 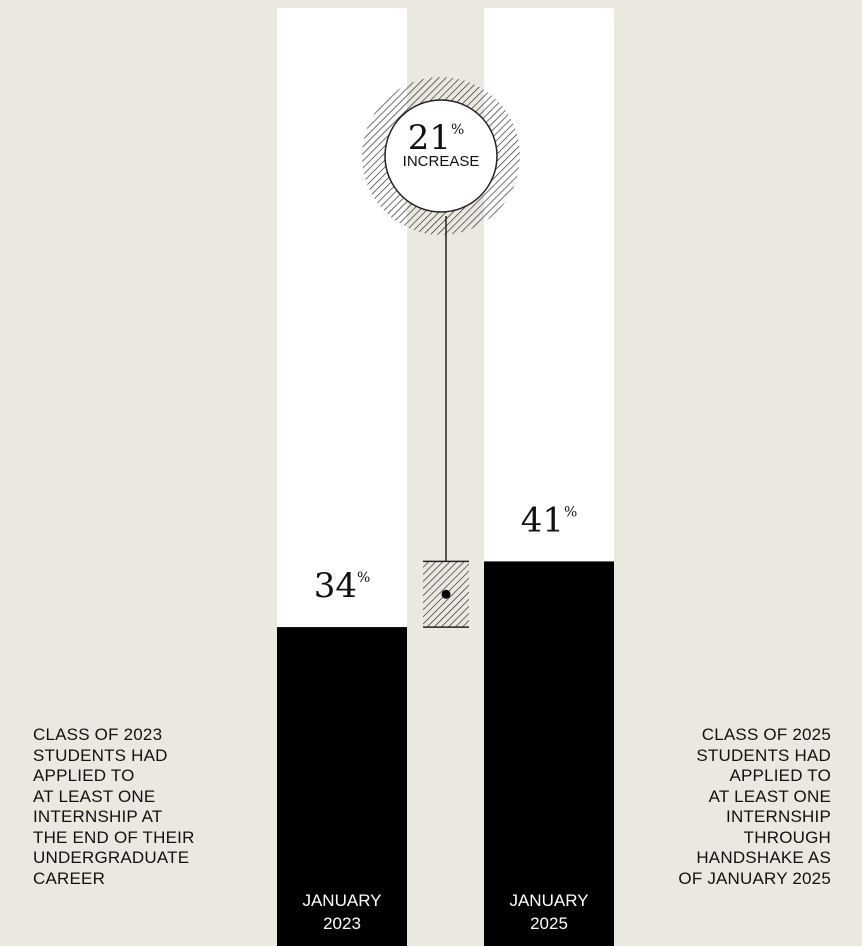 What do you see at coordinates (549, 923) in the screenshot?
I see `category-label-1-1: 2025` at bounding box center [549, 923].